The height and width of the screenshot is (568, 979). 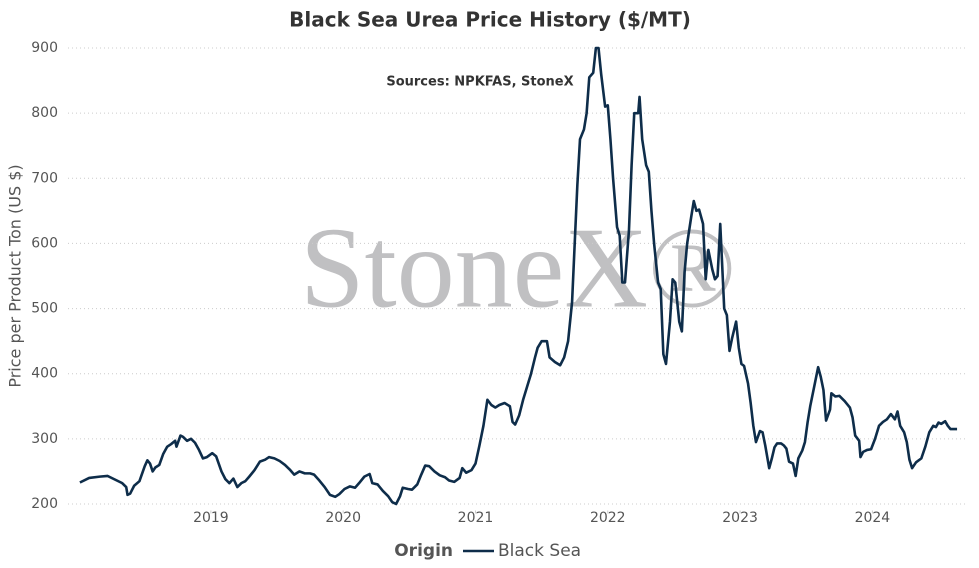 I want to click on x-tick-label: 2022, so click(x=608, y=518).